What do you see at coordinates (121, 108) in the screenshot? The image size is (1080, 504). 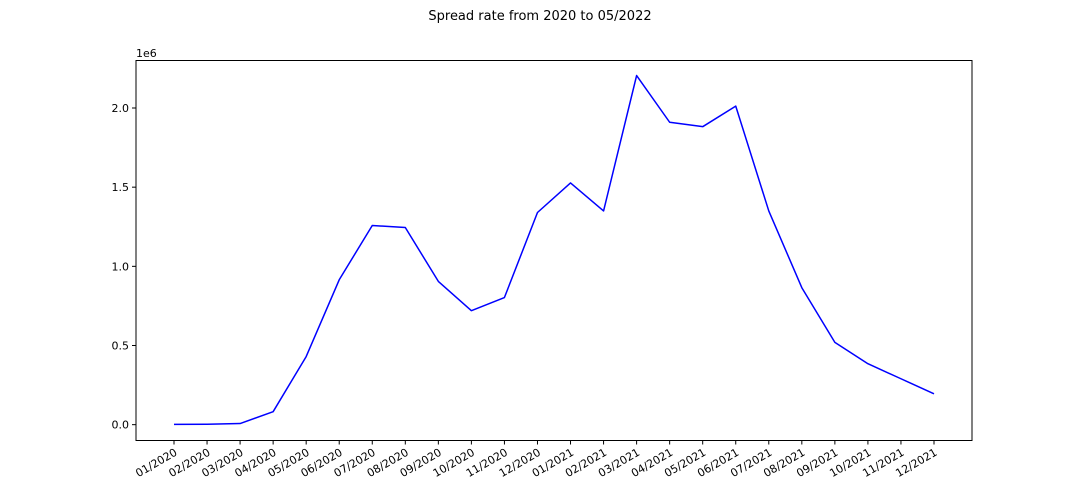 I see `y-tick-label: 2.0` at bounding box center [121, 108].